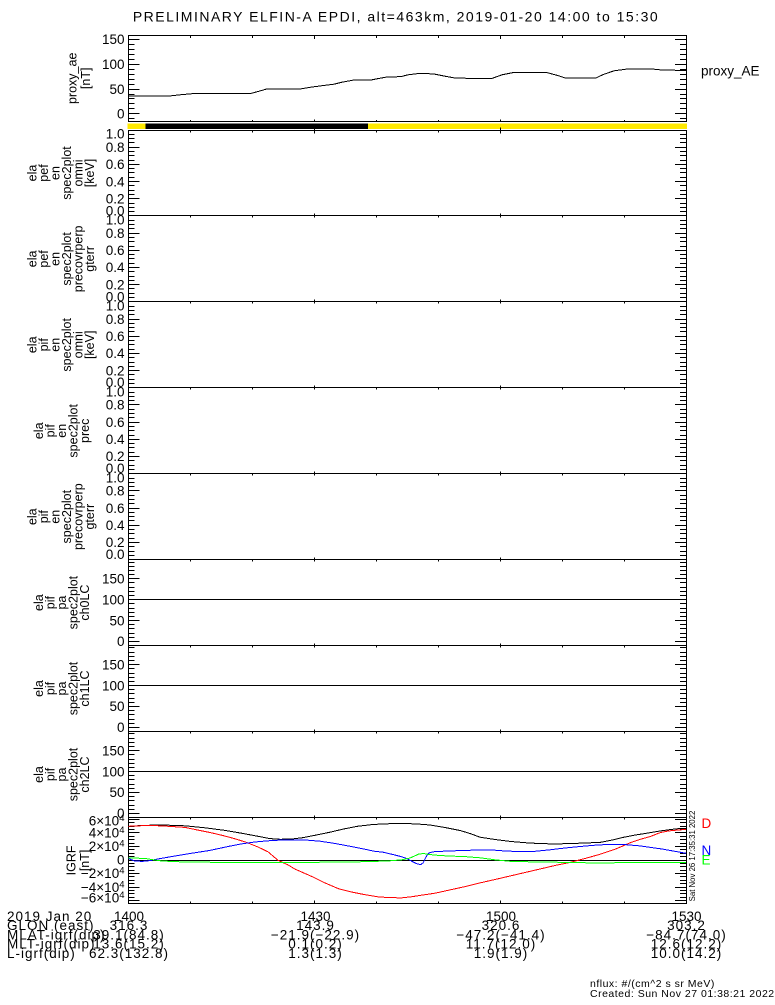 This screenshot has height=1005, width=775. I want to click on svg-text: ch0LC, so click(85, 603).